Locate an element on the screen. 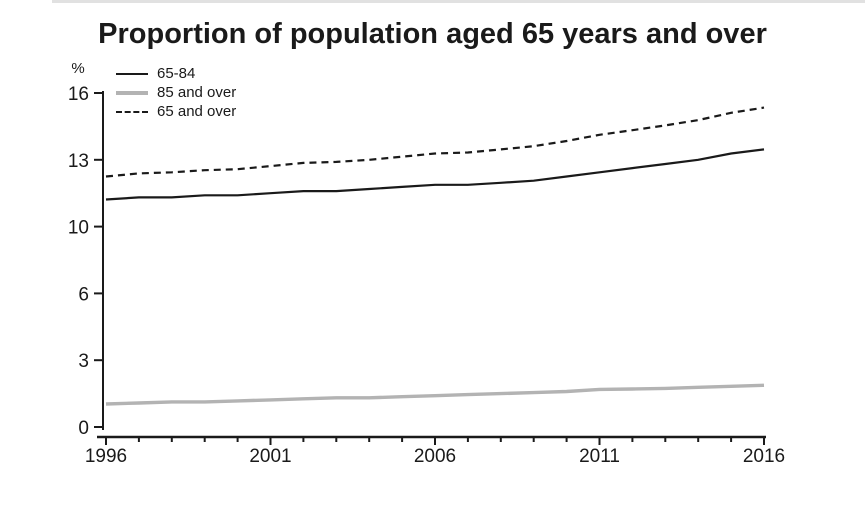  legend-item-65-84: 65-84 is located at coordinates (176, 73).